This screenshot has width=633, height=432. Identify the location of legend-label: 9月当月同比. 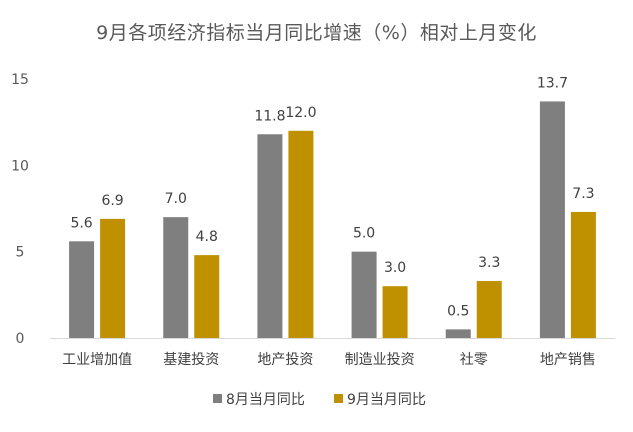
(386, 400).